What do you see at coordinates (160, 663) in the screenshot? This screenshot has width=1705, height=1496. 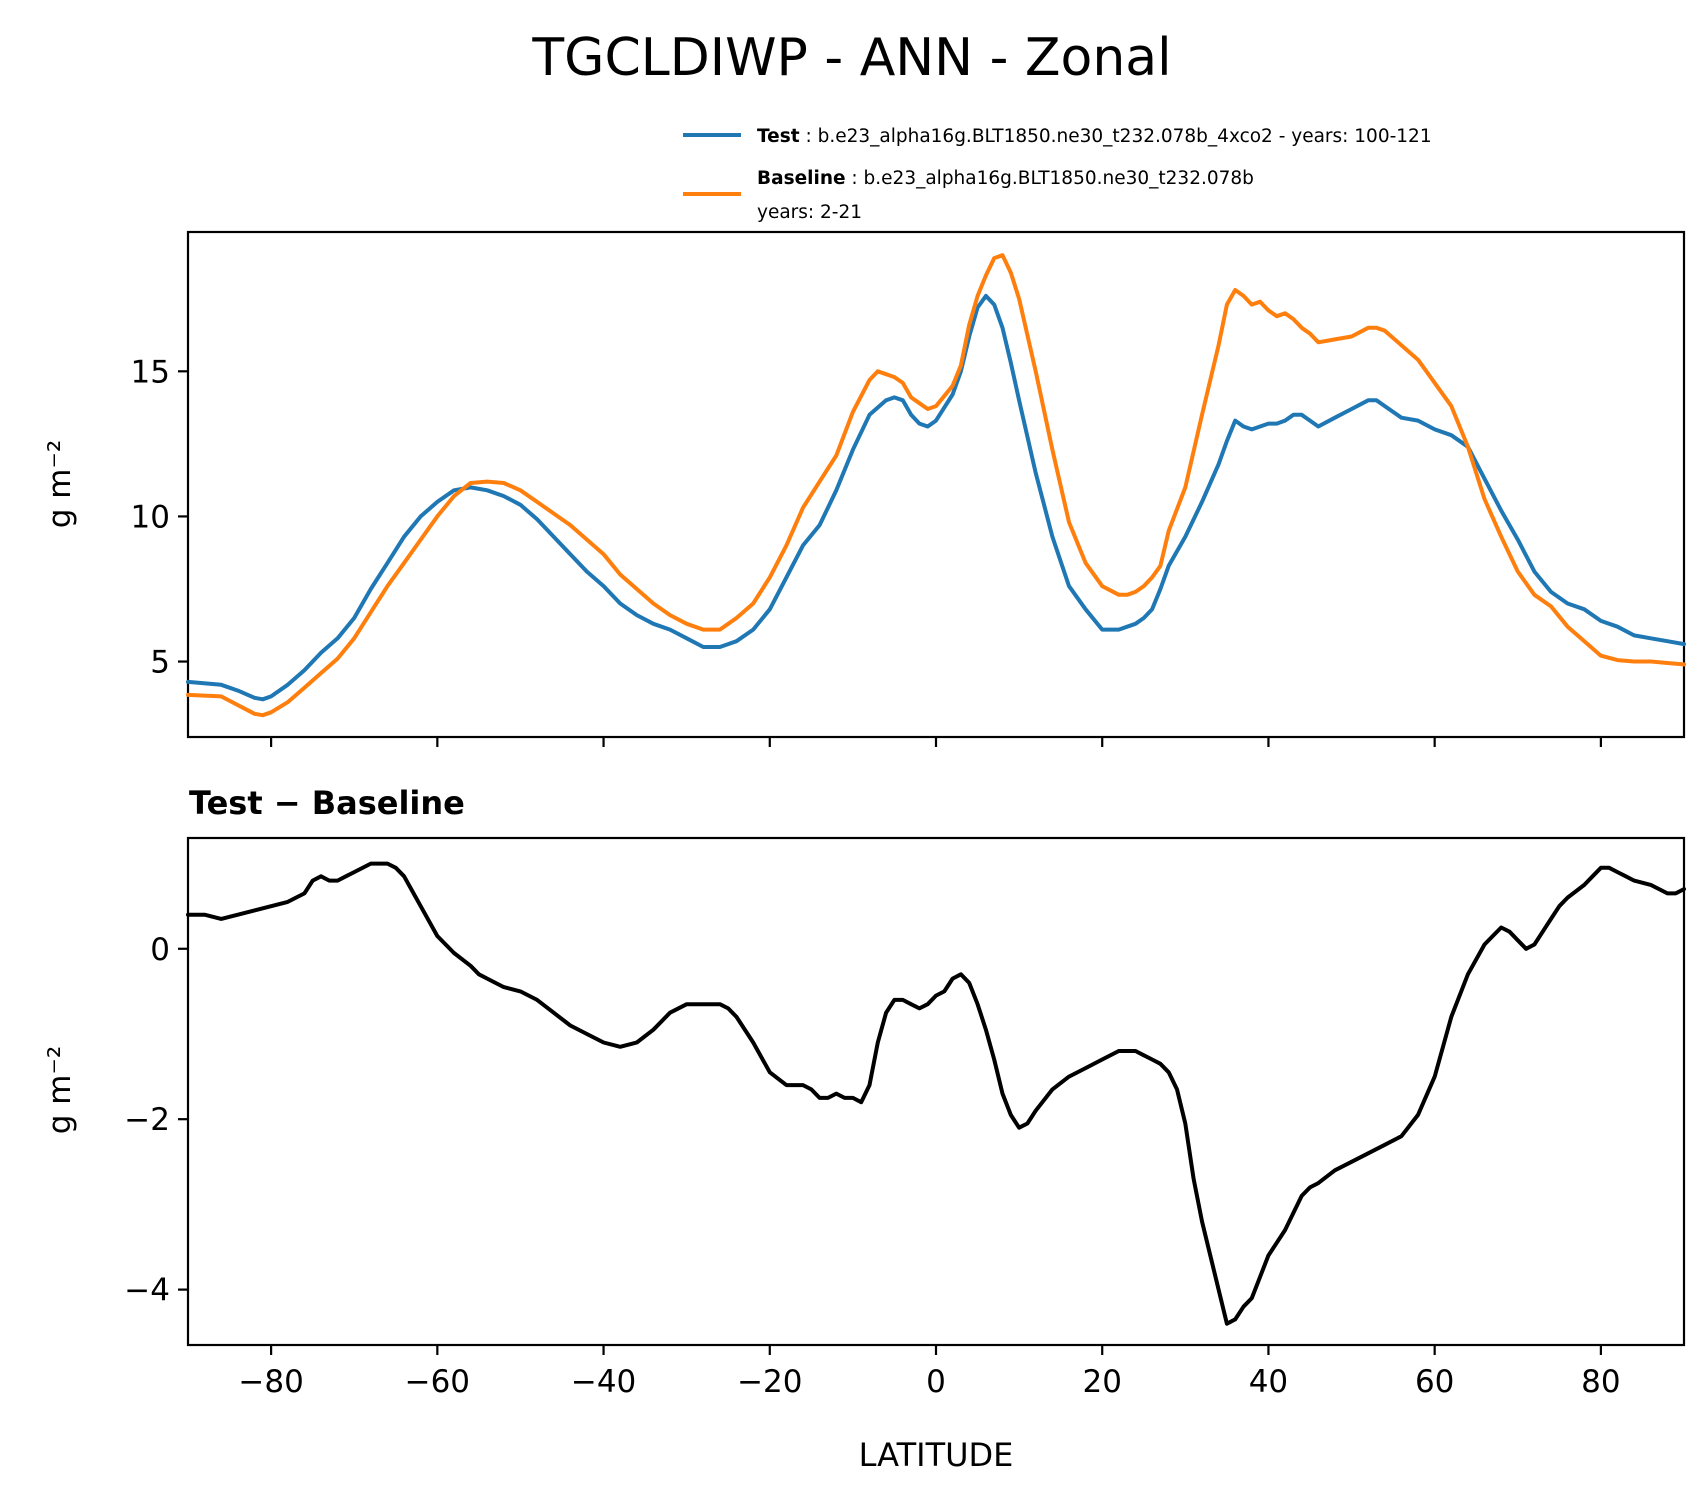 I see `top-ytick-label: 5` at bounding box center [160, 663].